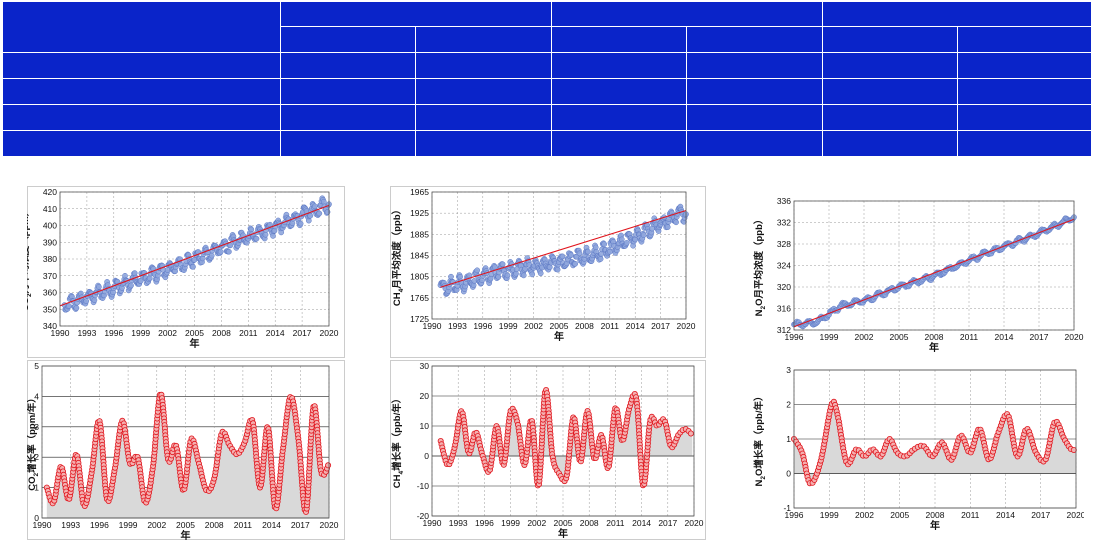 The image size is (1093, 540). Describe the element at coordinates (934, 273) in the screenshot. I see `trend-line` at that location.